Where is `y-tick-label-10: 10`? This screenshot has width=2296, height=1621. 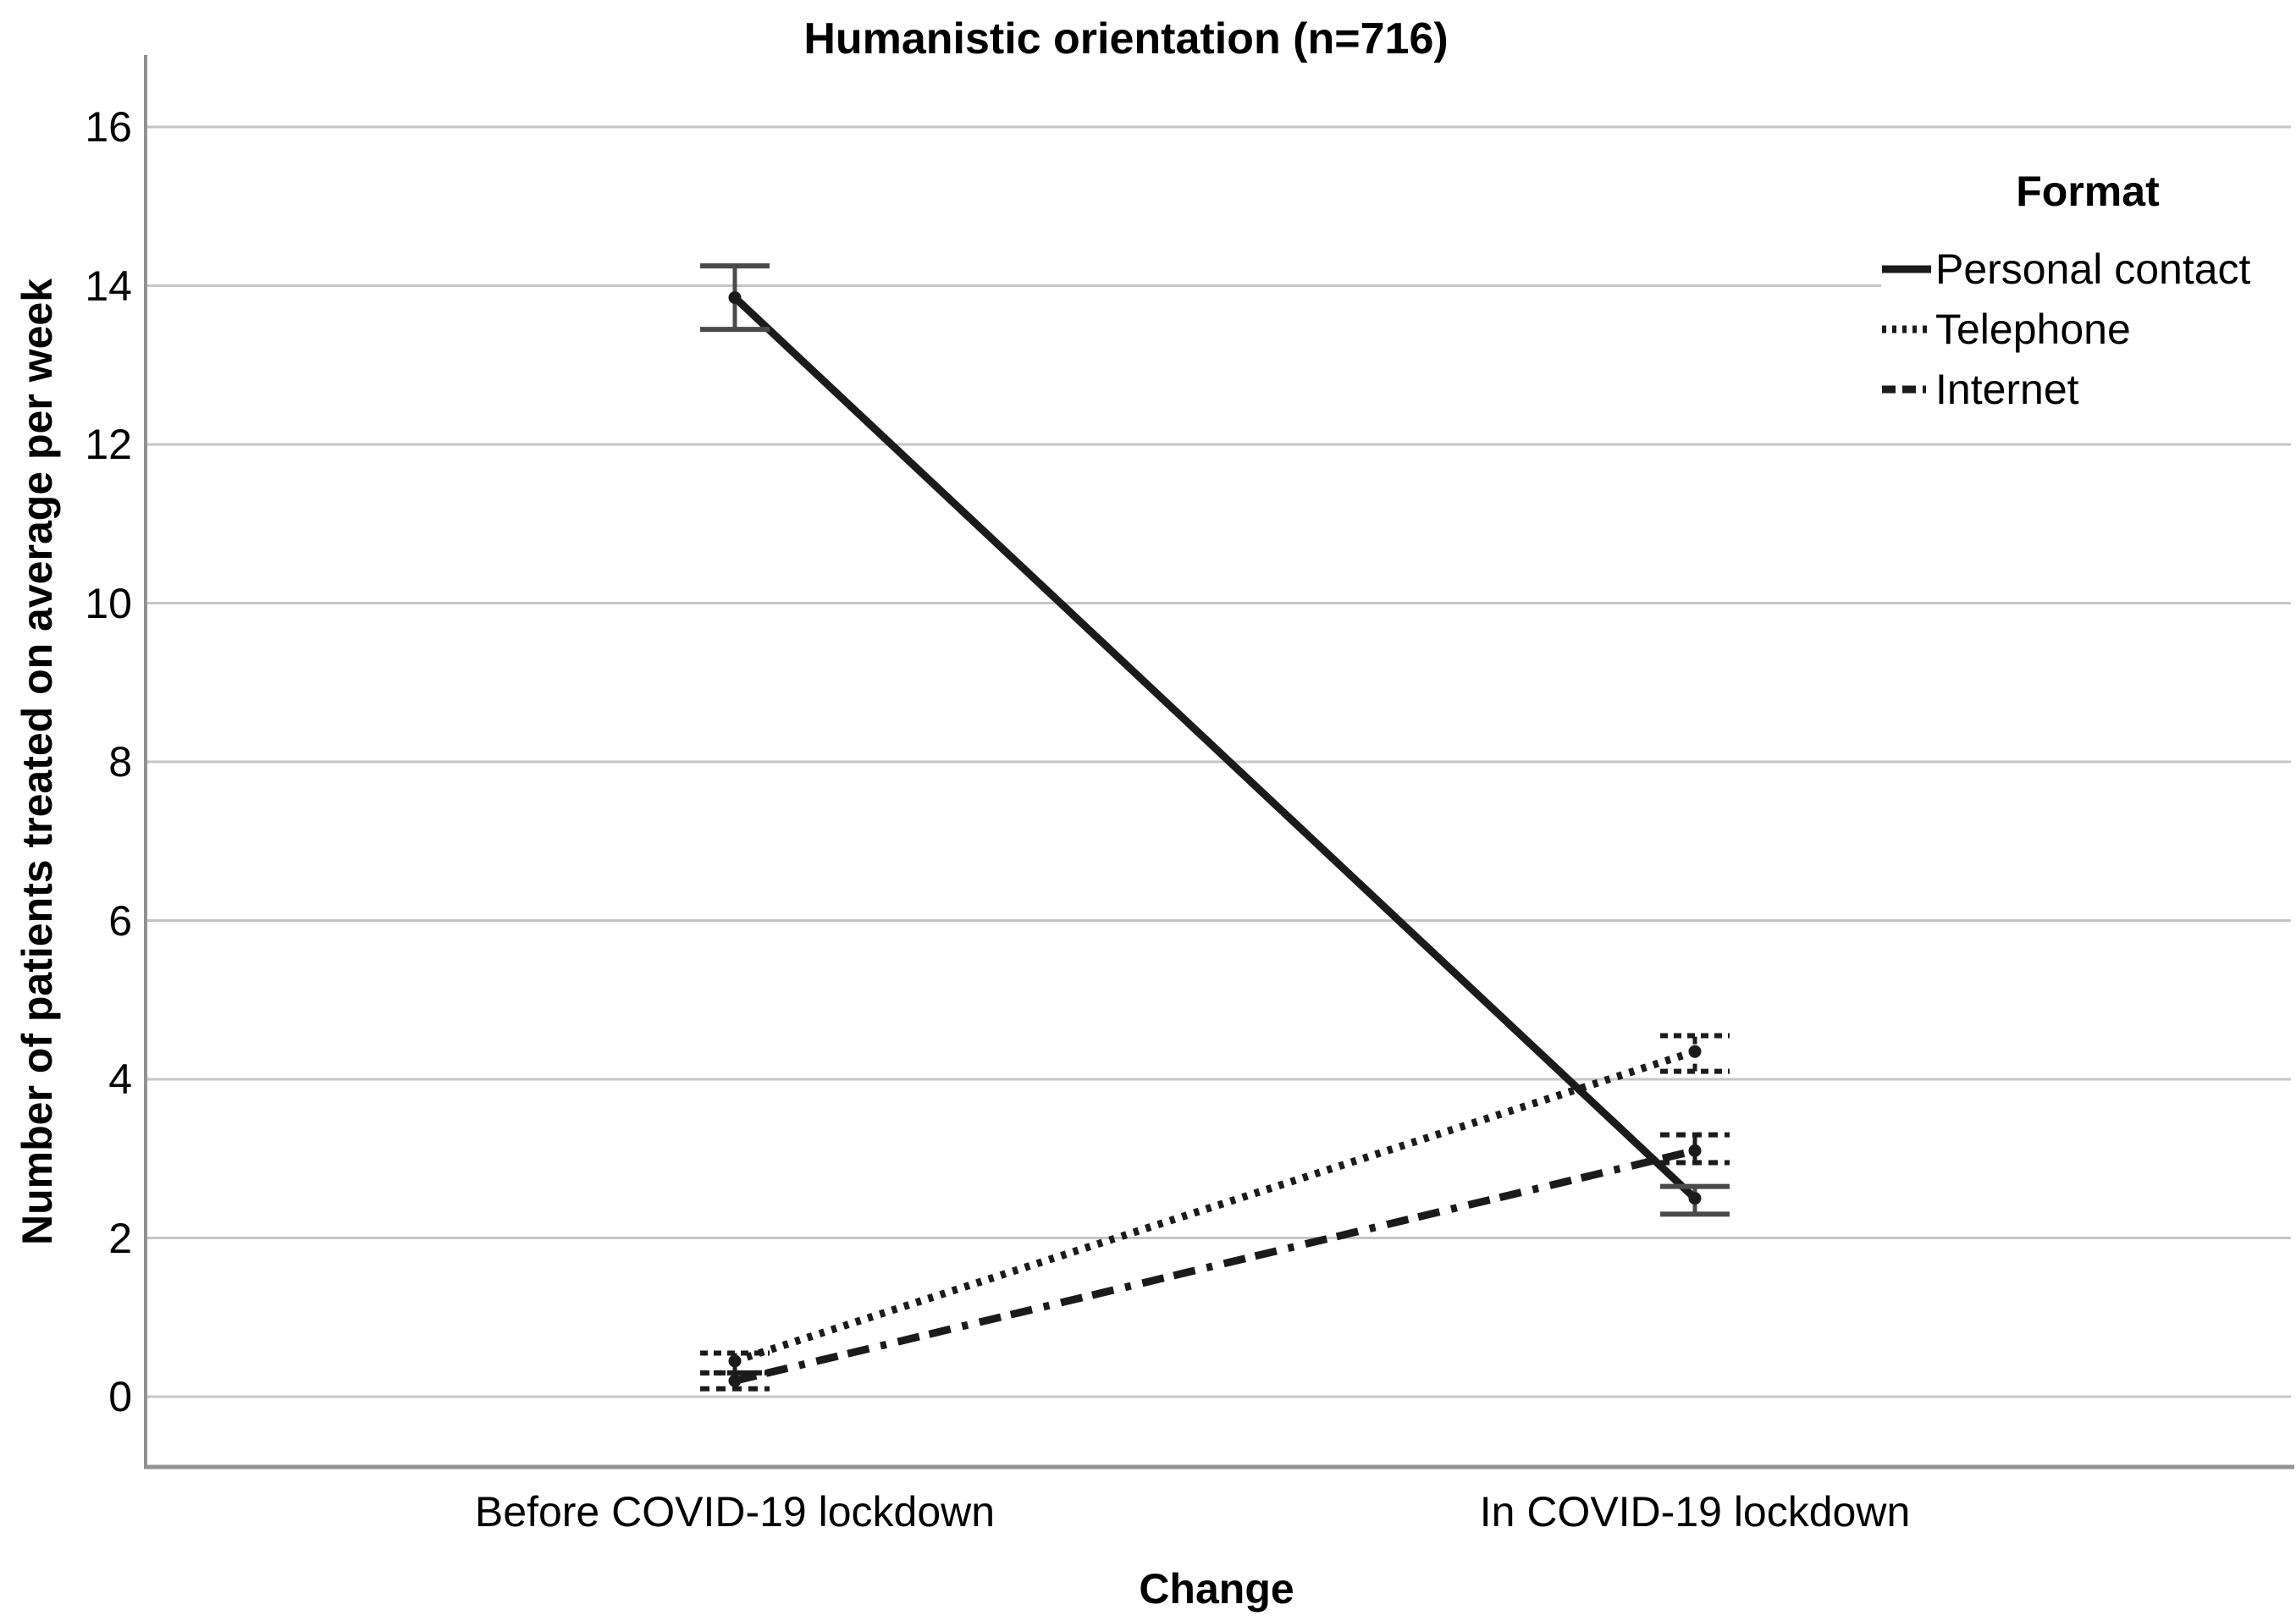
y-tick-label-10: 10 is located at coordinates (108, 603).